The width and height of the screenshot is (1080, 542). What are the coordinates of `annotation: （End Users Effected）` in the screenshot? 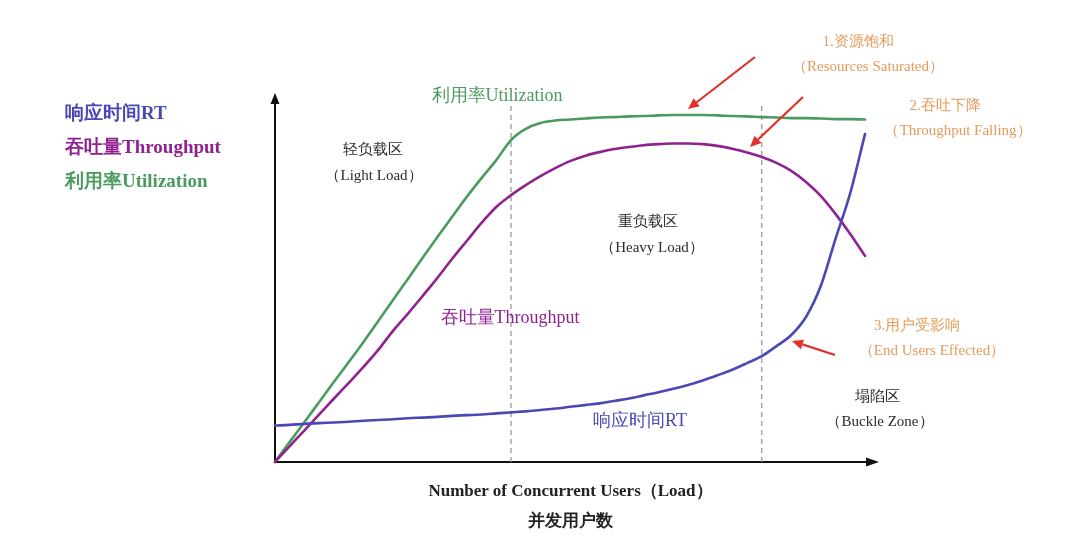 It's located at (932, 349).